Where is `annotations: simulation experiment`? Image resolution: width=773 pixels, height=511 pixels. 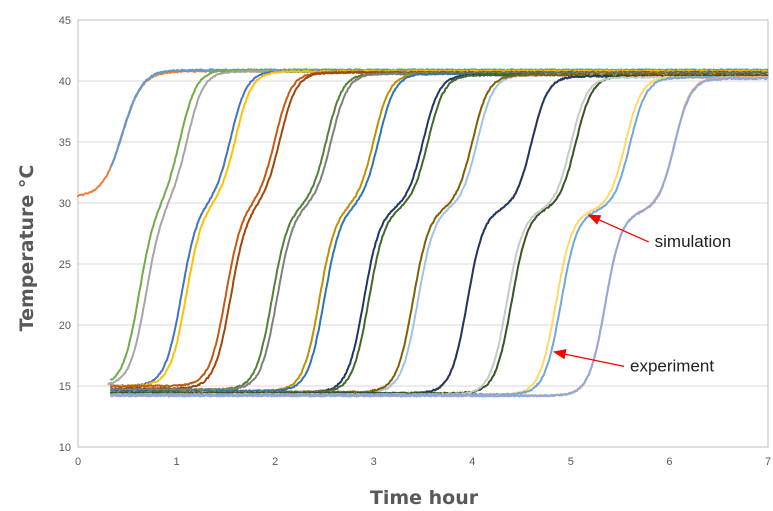 annotations: simulation experiment is located at coordinates (642, 294).